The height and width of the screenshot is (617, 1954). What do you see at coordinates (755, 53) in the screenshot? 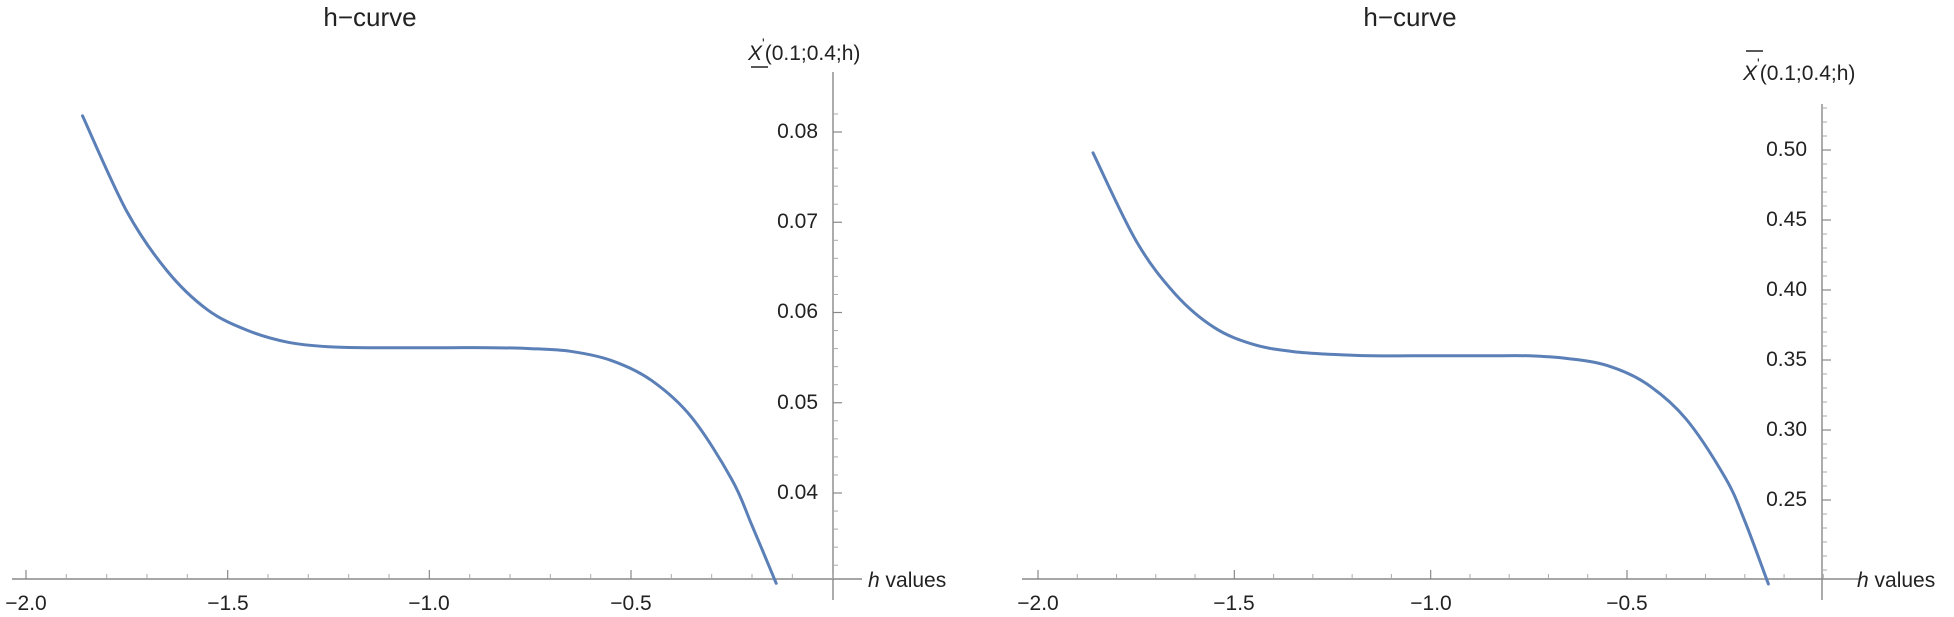
I see `y-label-symbol-left: X` at bounding box center [755, 53].